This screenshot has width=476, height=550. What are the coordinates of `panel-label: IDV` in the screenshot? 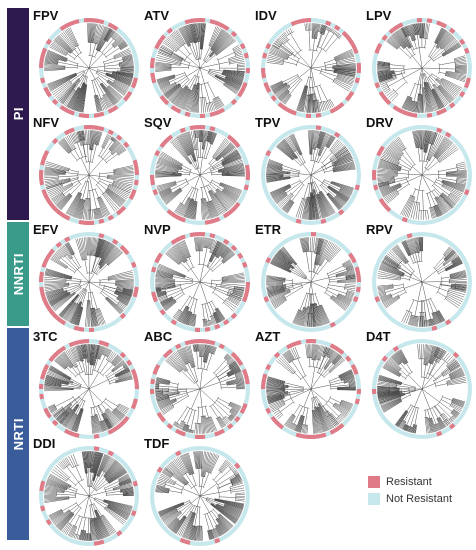 It's located at (266, 15).